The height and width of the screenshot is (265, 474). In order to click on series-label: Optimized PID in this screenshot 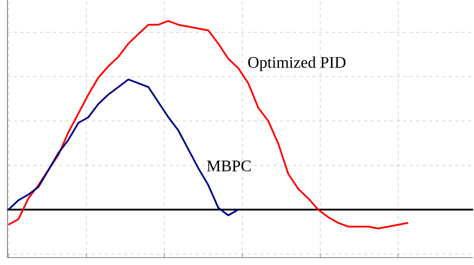, I will do `click(297, 64)`.